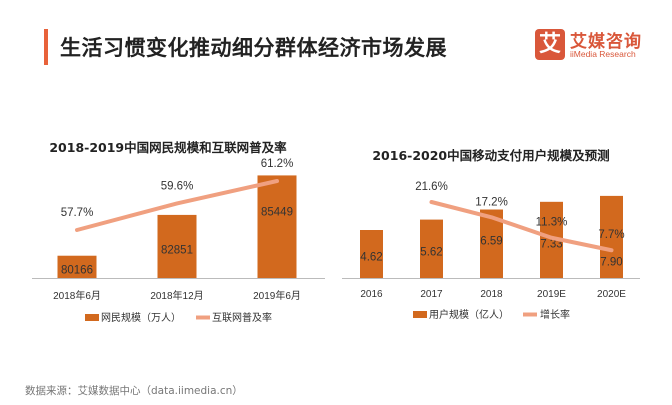 This screenshot has width=672, height=405. Describe the element at coordinates (168, 147) in the screenshot. I see `chart-title: 2018-2019中国网民规模和互联网普及率` at that location.